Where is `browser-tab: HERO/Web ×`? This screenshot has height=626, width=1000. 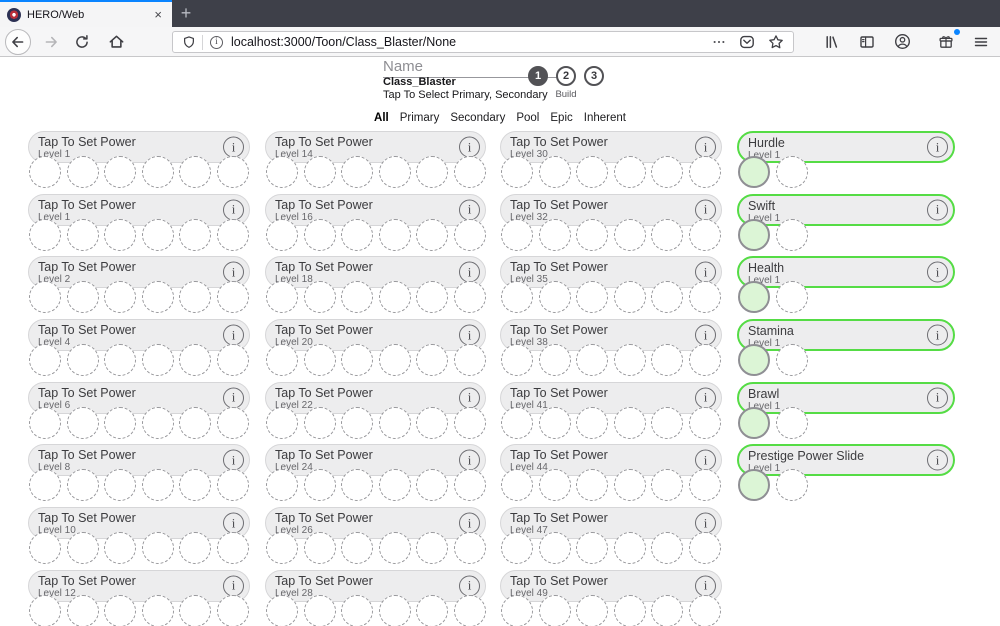 browser-tab: HERO/Web × is located at coordinates (86, 13).